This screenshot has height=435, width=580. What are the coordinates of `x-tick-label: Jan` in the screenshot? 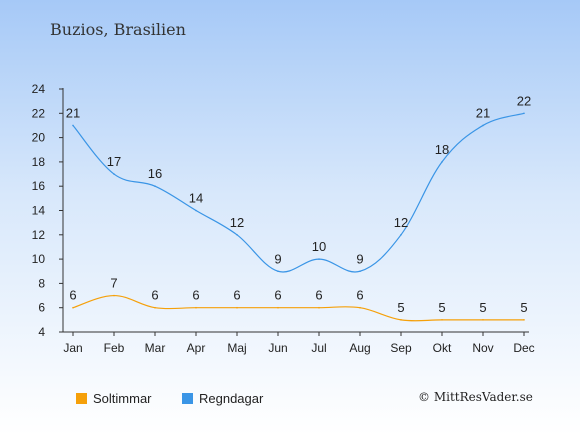 It's located at (72, 348).